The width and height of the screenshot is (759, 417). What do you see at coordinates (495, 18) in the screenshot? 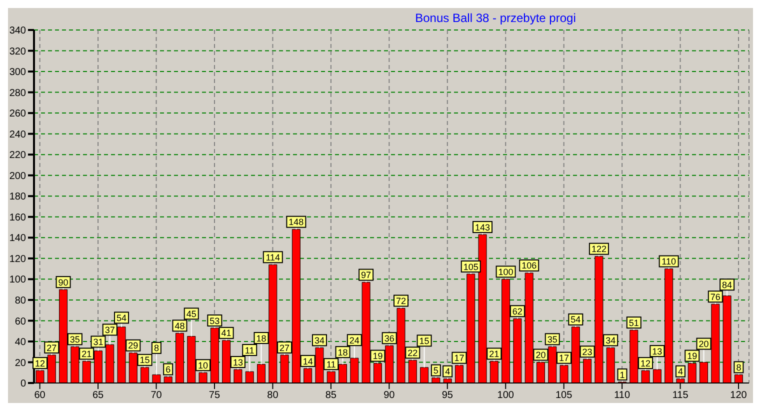
I see `chart-title: Bonus Ball 38 - przebyte progi` at bounding box center [495, 18].